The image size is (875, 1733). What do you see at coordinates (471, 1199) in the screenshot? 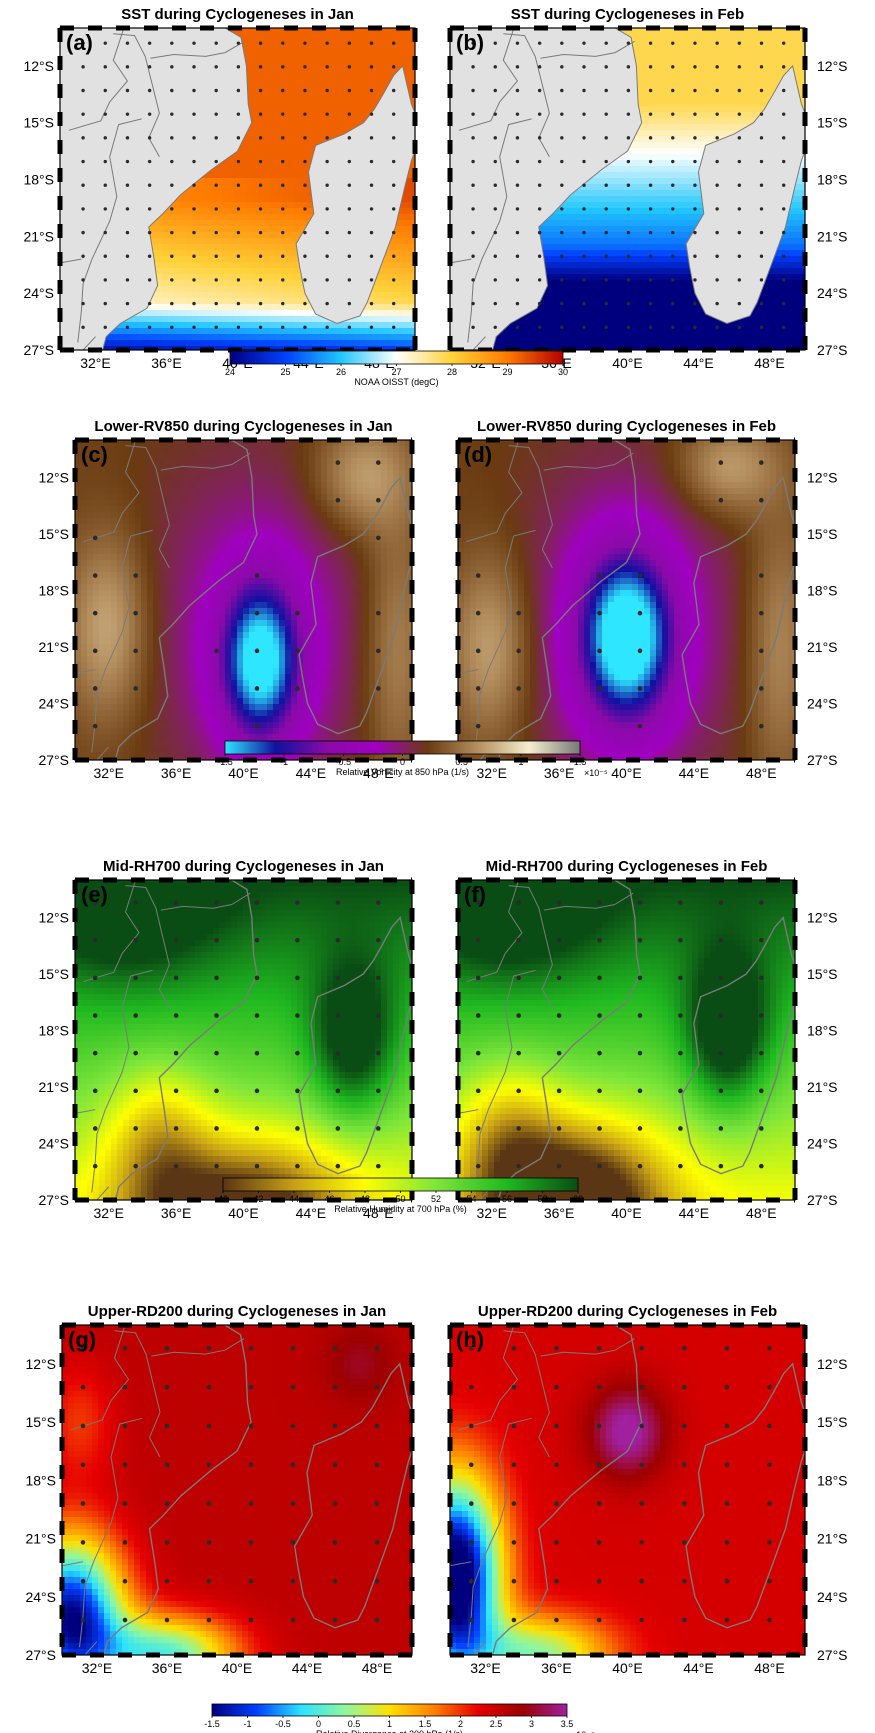
I see `colorbar-tick: 54` at bounding box center [471, 1199].